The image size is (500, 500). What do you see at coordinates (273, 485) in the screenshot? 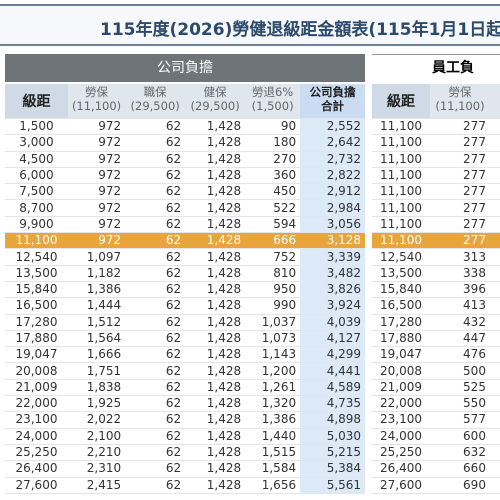
I see `cell: 1,656` at bounding box center [273, 485].